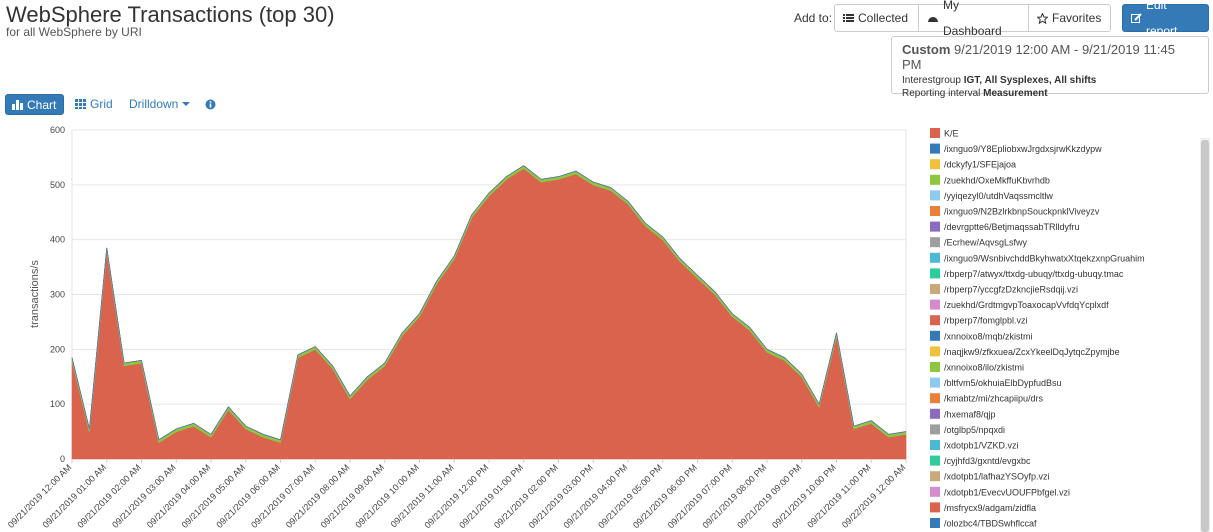 Image resolution: width=1213 pixels, height=532 pixels. I want to click on x-tick-label: 09/21/2019 04:00 AM, so click(179, 496).